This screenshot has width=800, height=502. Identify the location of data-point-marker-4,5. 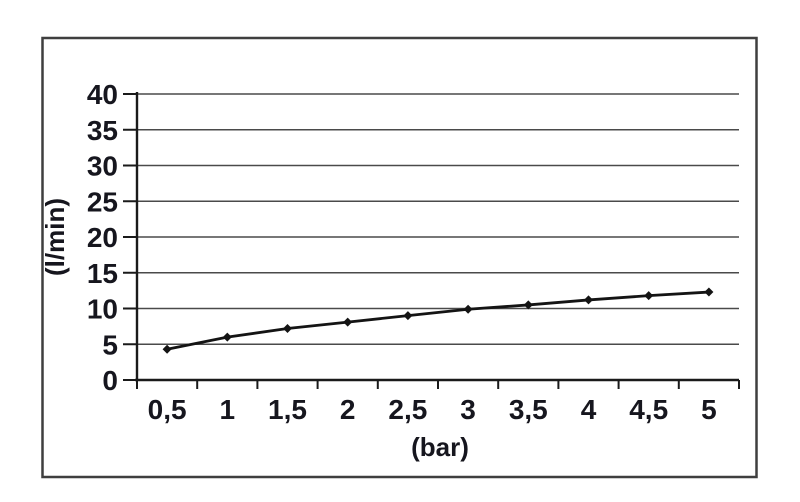
(649, 296).